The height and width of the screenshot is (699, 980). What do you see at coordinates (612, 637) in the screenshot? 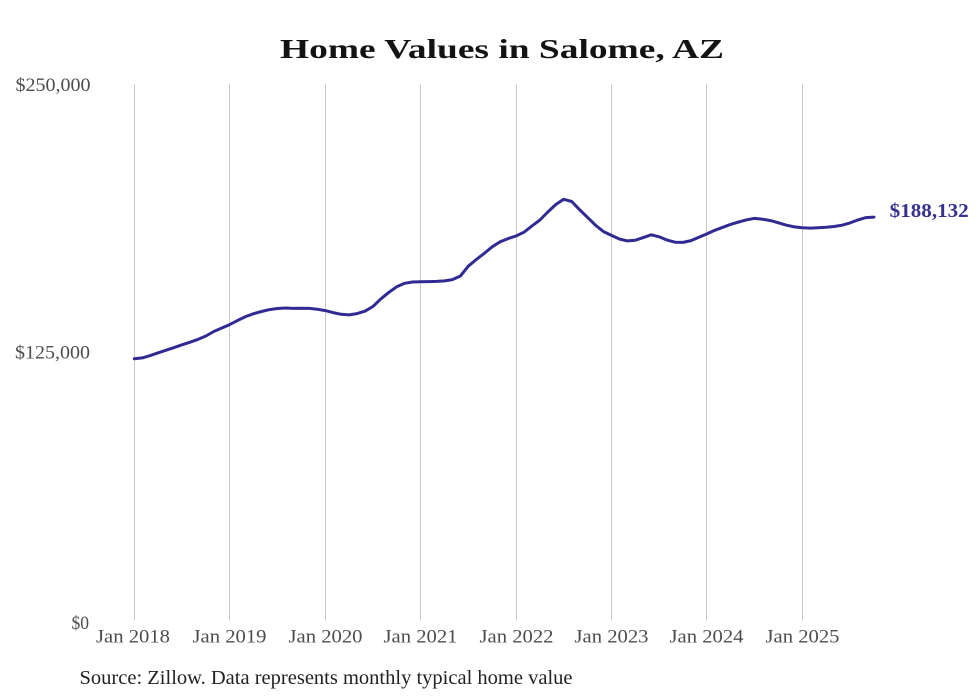
I see `svg-text: Jan 2023` at bounding box center [612, 637].